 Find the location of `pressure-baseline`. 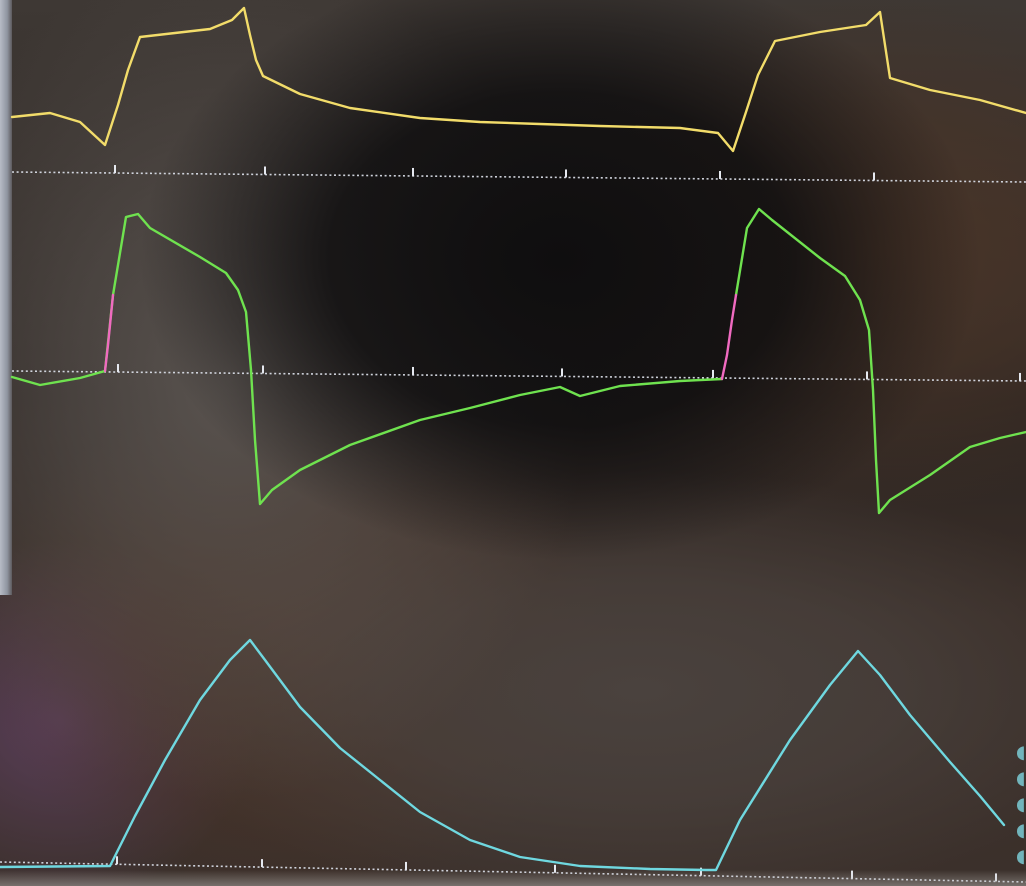

pressure-baseline is located at coordinates (518, 177).